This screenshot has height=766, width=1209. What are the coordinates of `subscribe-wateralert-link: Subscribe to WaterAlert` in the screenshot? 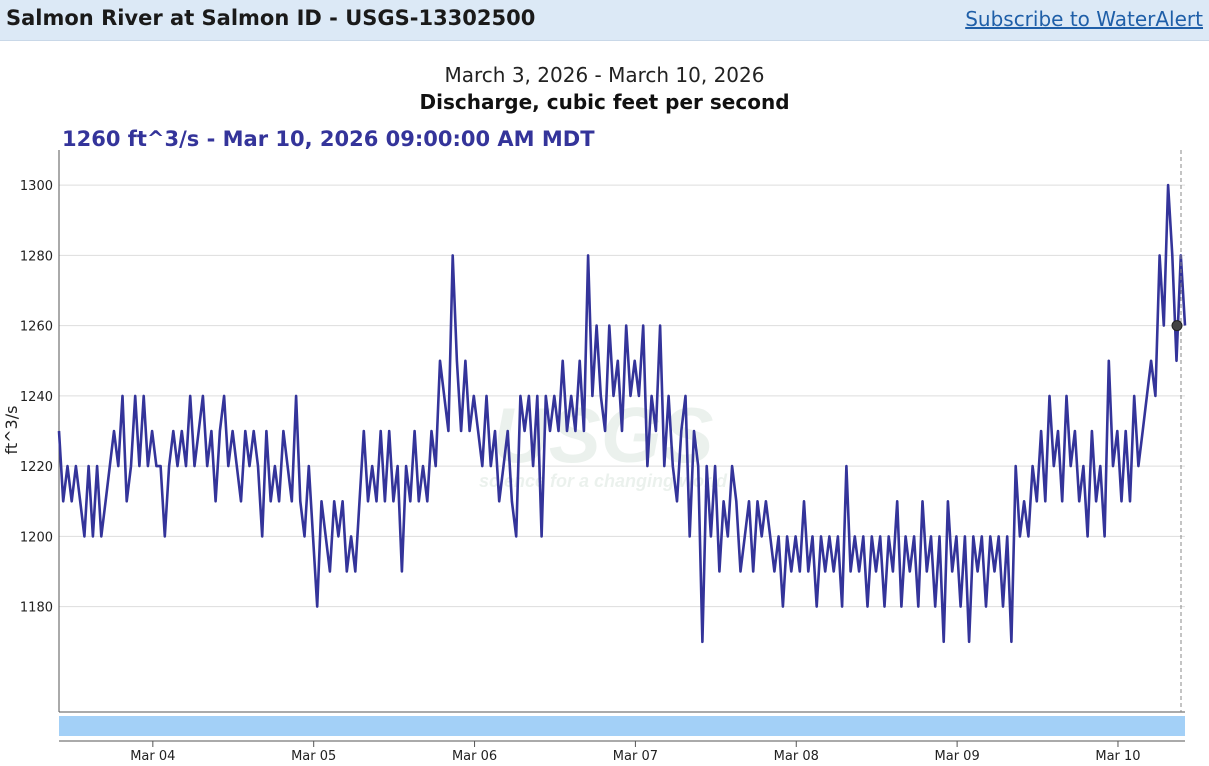 It's located at (1084, 19).